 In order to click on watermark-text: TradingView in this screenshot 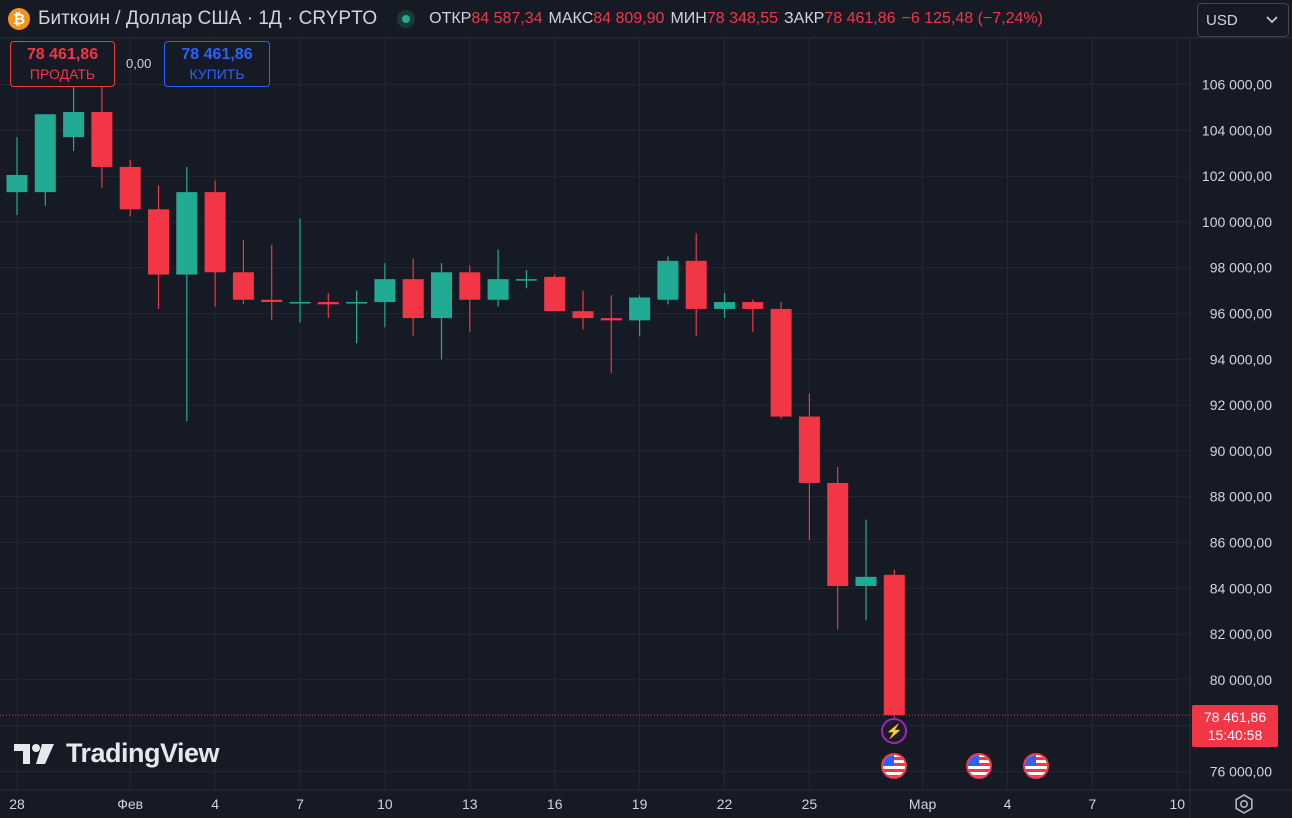, I will do `click(143, 753)`.